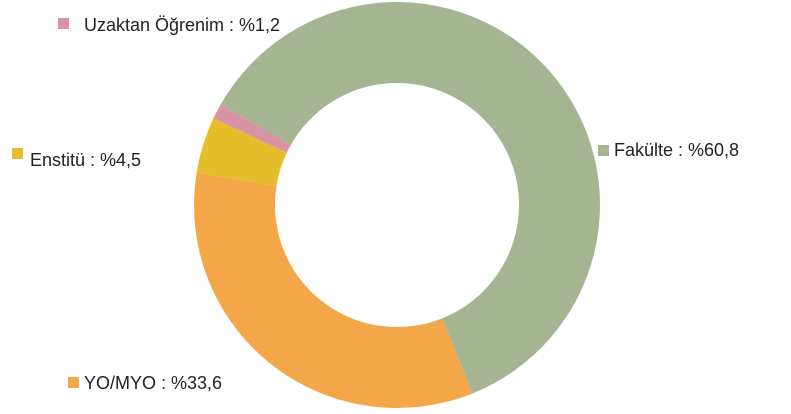  I want to click on slice-label: Fakülte : %60,8, so click(677, 150).